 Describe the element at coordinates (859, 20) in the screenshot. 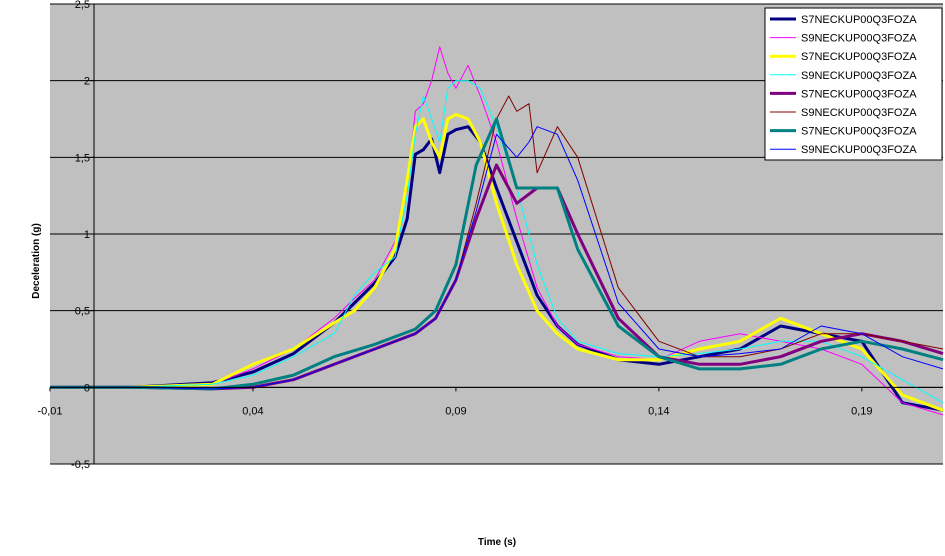

I see `legend-label-0: S7NECKUP00Q3FOZA` at that location.